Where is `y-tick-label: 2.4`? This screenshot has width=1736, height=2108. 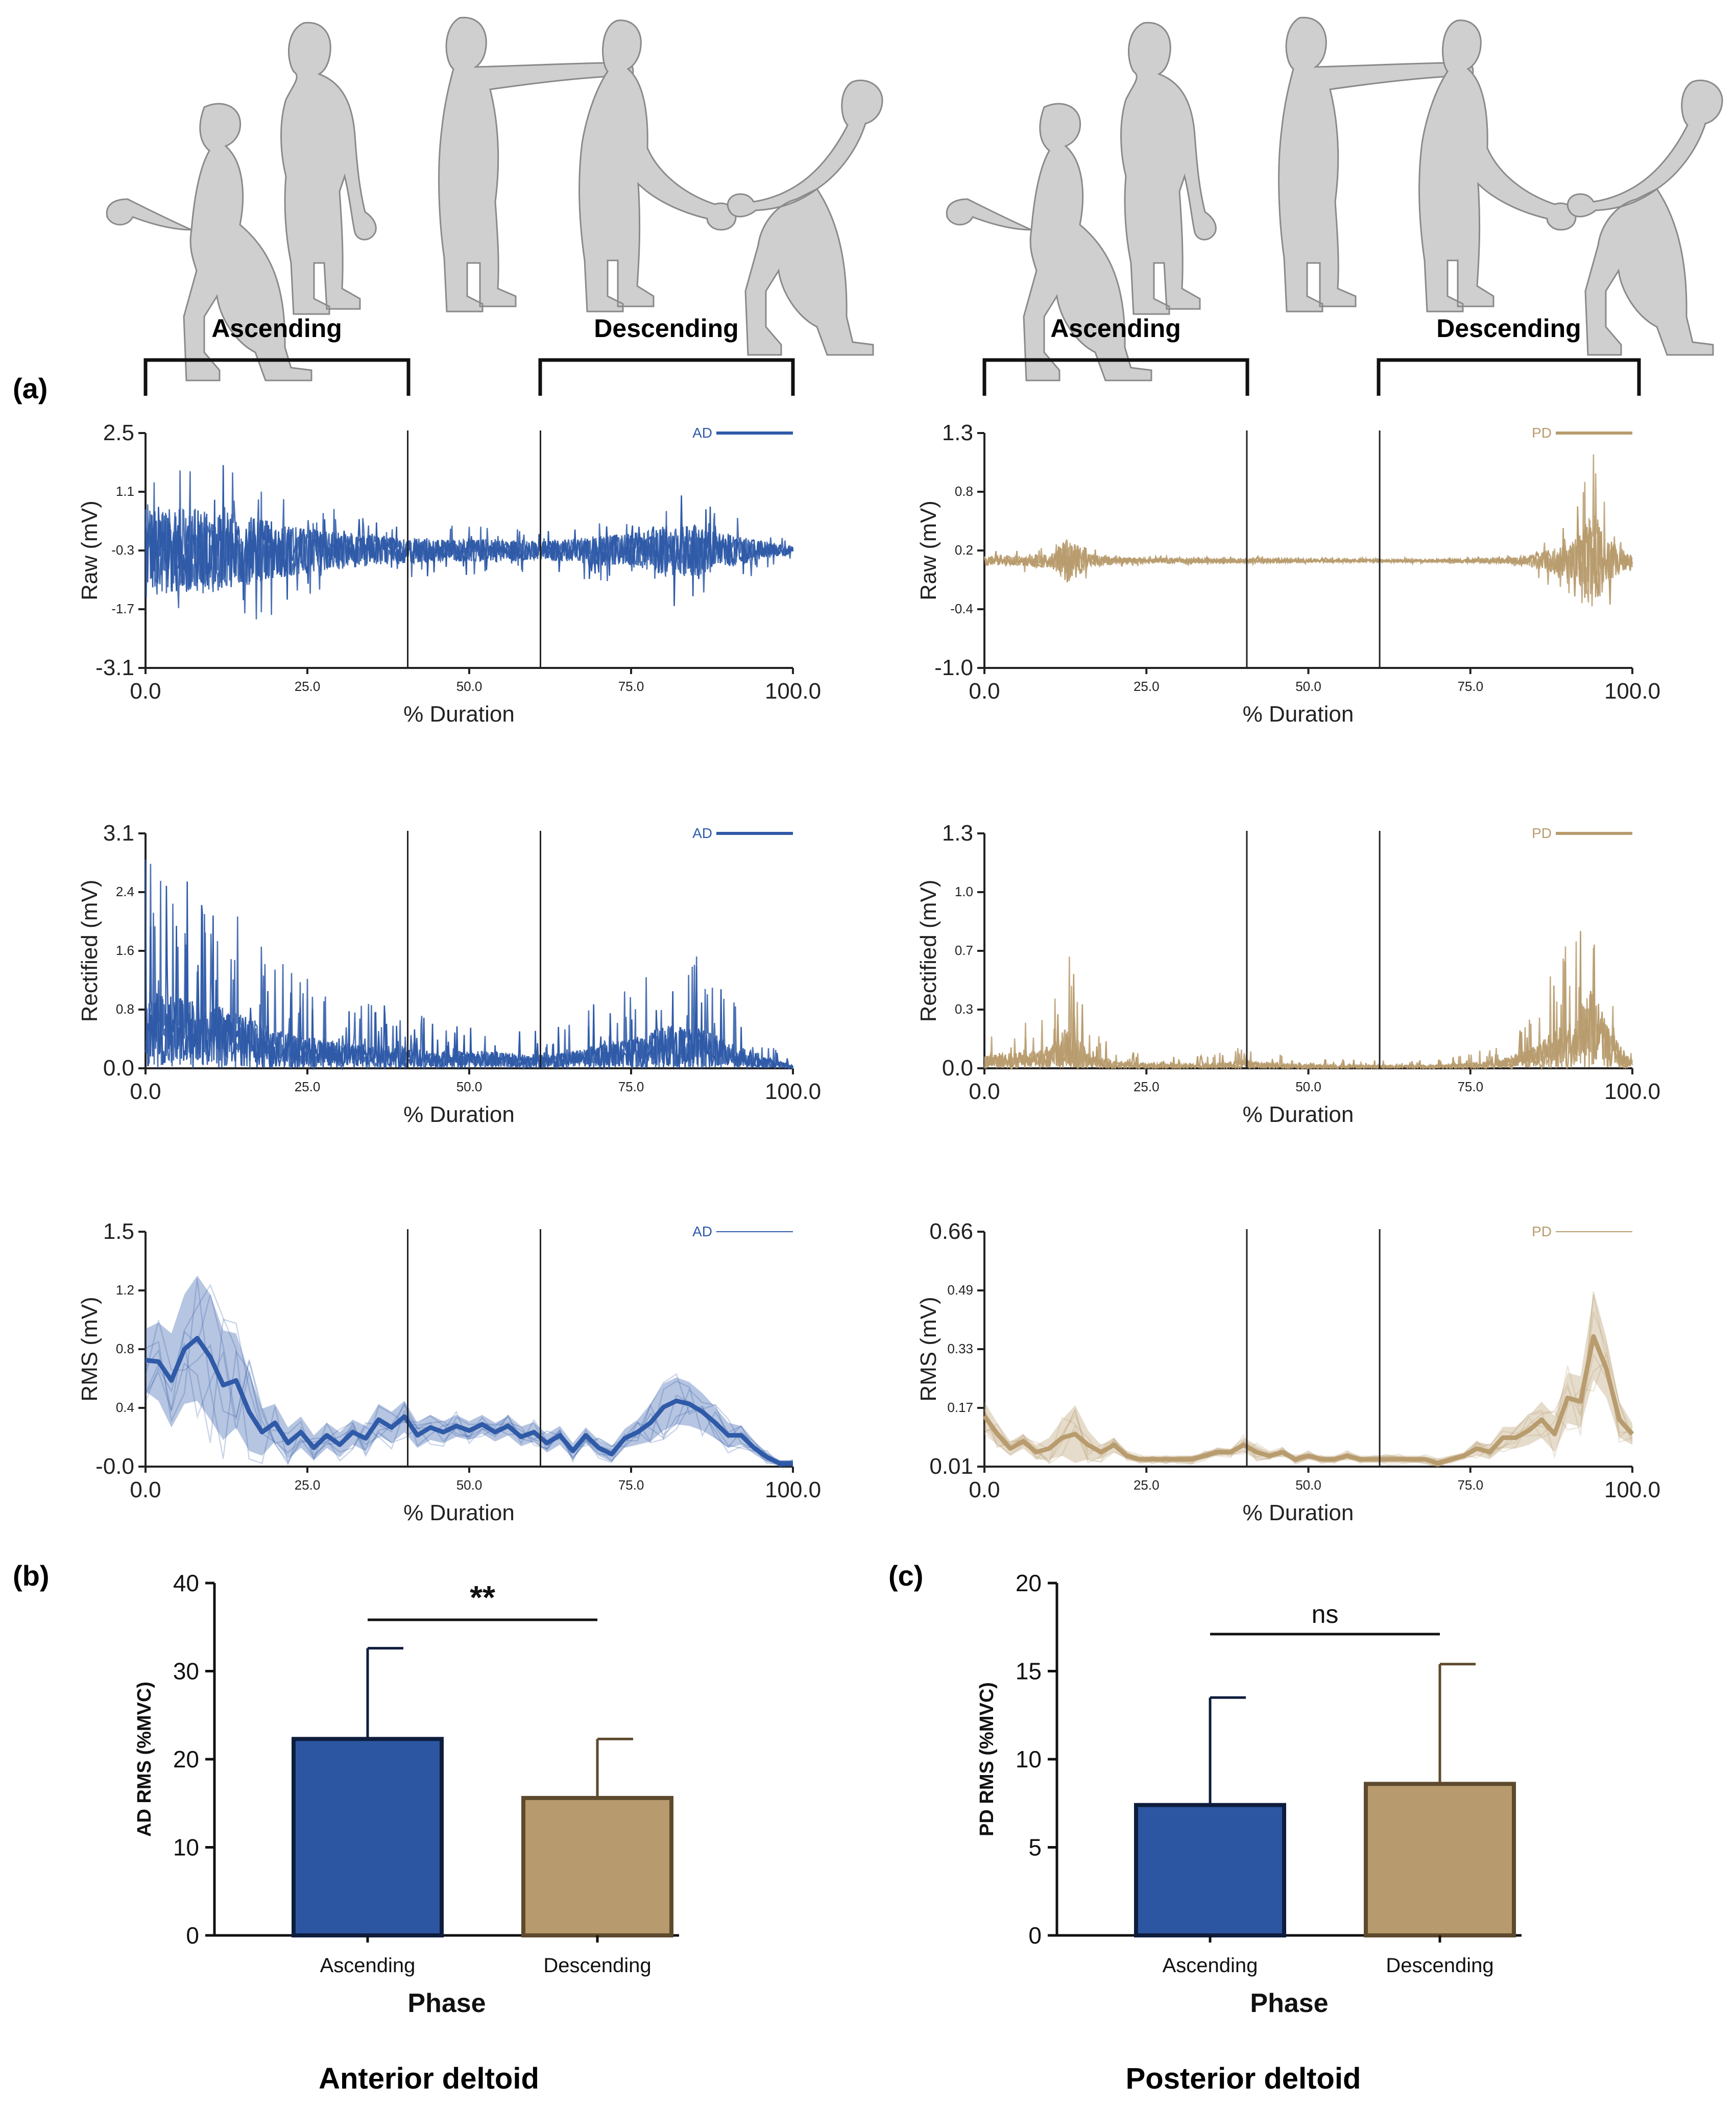 y-tick-label: 2.4 is located at coordinates (125, 891).